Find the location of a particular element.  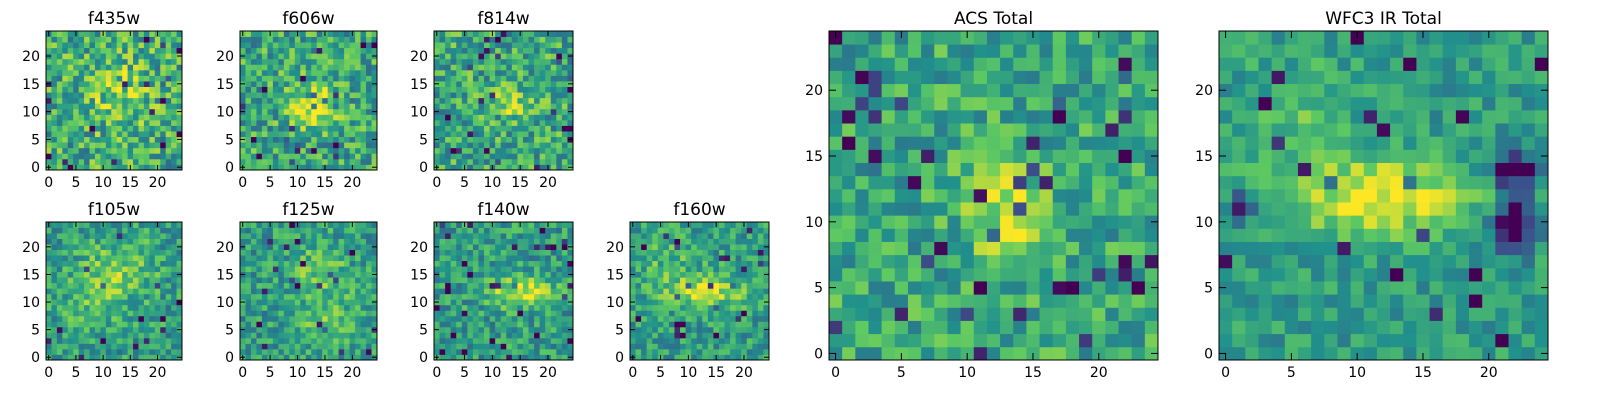

y-tick-label: 0 is located at coordinates (35, 358).